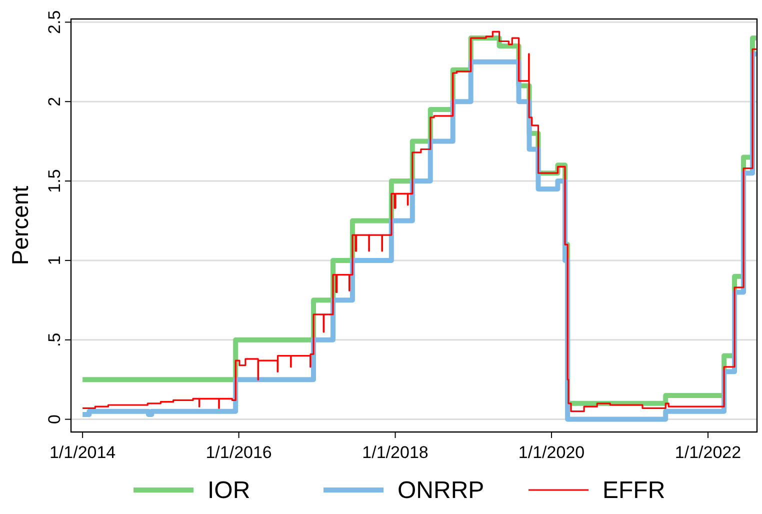  Describe the element at coordinates (54, 261) in the screenshot. I see `y-tick-label: 1` at that location.